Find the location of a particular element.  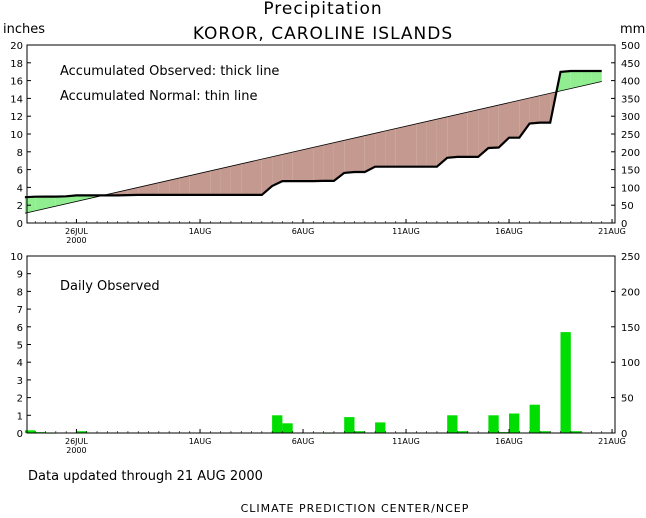

accumulated-right-tick-label: 450 is located at coordinates (630, 64).